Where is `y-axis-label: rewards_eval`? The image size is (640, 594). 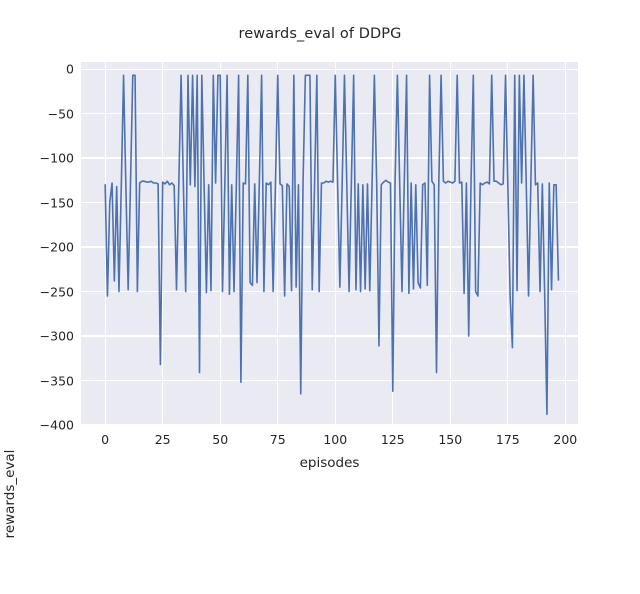 y-axis-label: rewards_eval is located at coordinates (10, 494).